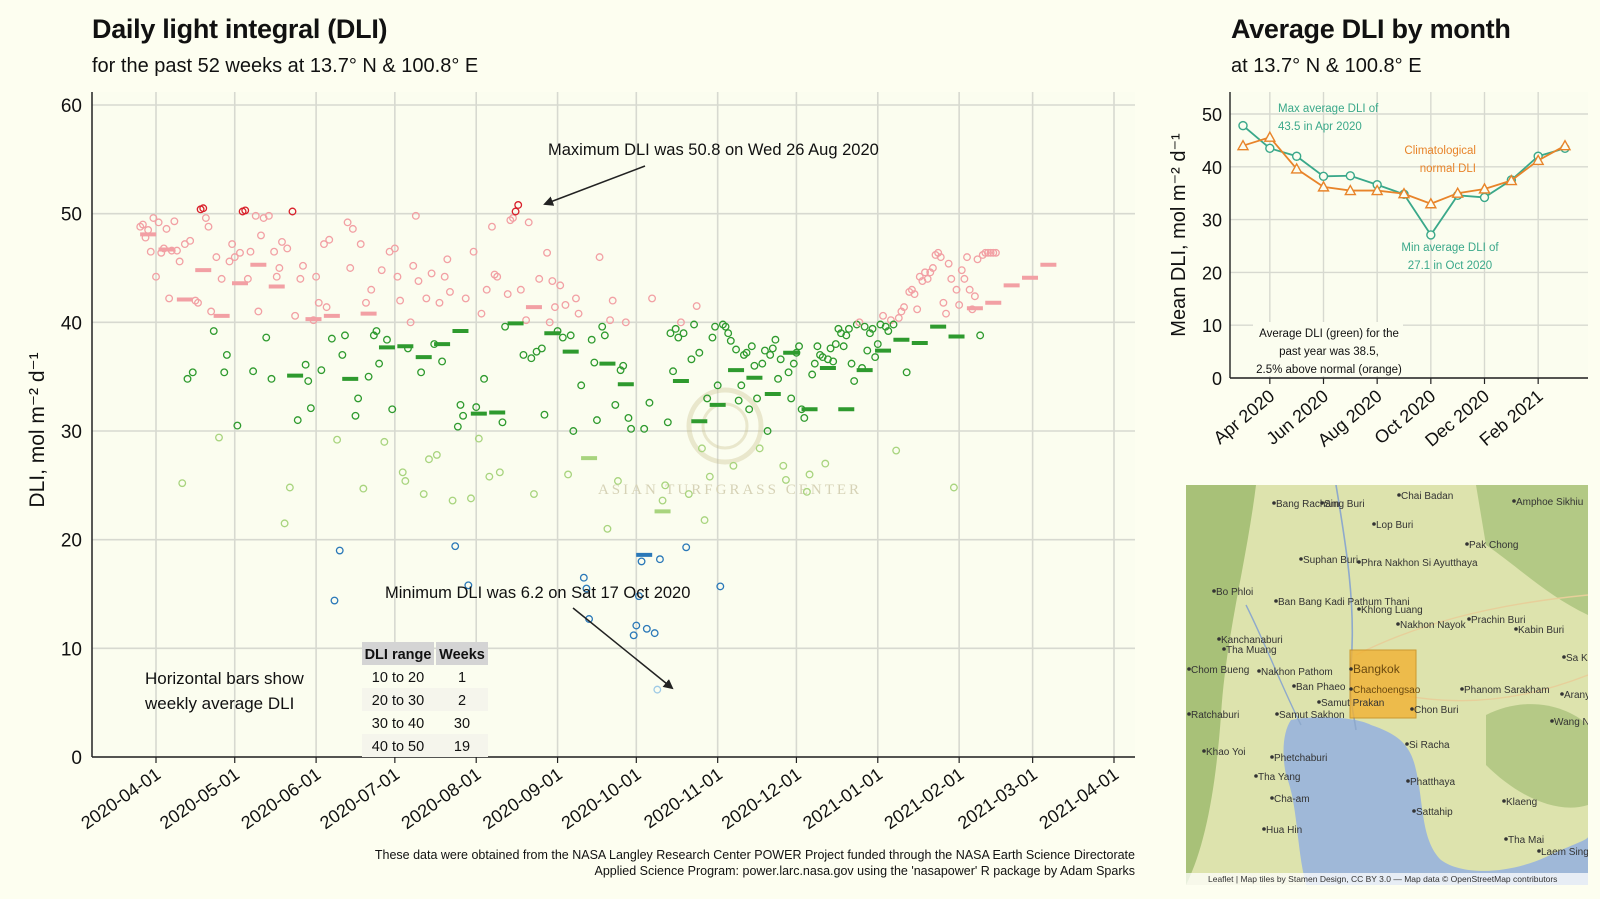  What do you see at coordinates (1329, 352) in the screenshot?
I see `summary-line-2: past year was 38.5,` at bounding box center [1329, 352].